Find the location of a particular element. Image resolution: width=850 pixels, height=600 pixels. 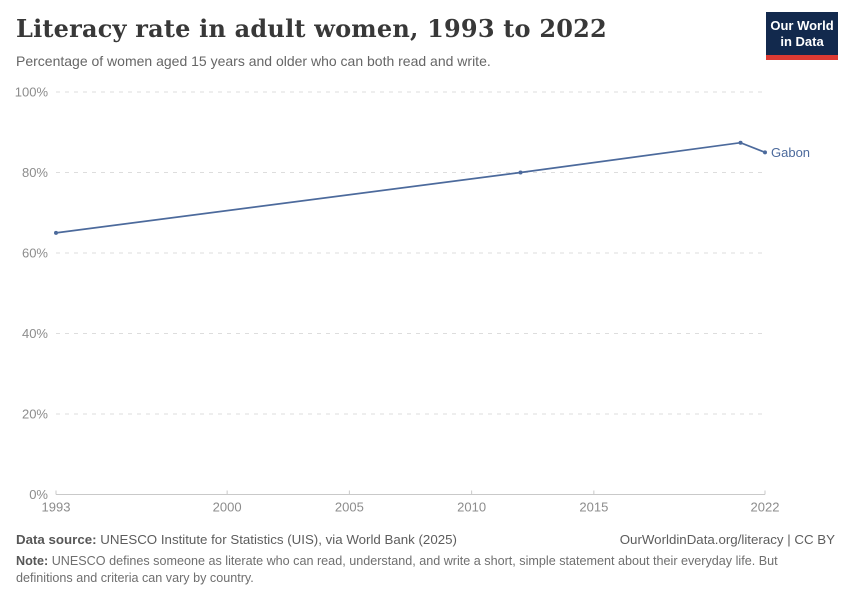

note-label: Note: is located at coordinates (32, 561).